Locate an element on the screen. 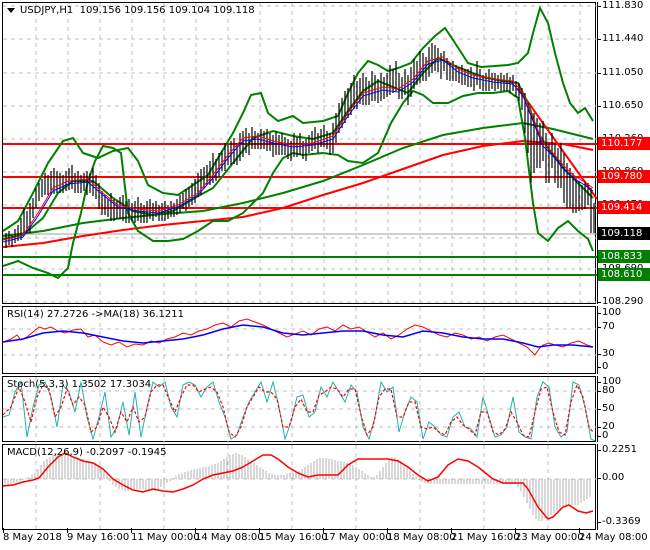 The width and height of the screenshot is (650, 550). stoch-label: Stoch(5,3,3) 1.3502 17.3034 is located at coordinates (79, 384).